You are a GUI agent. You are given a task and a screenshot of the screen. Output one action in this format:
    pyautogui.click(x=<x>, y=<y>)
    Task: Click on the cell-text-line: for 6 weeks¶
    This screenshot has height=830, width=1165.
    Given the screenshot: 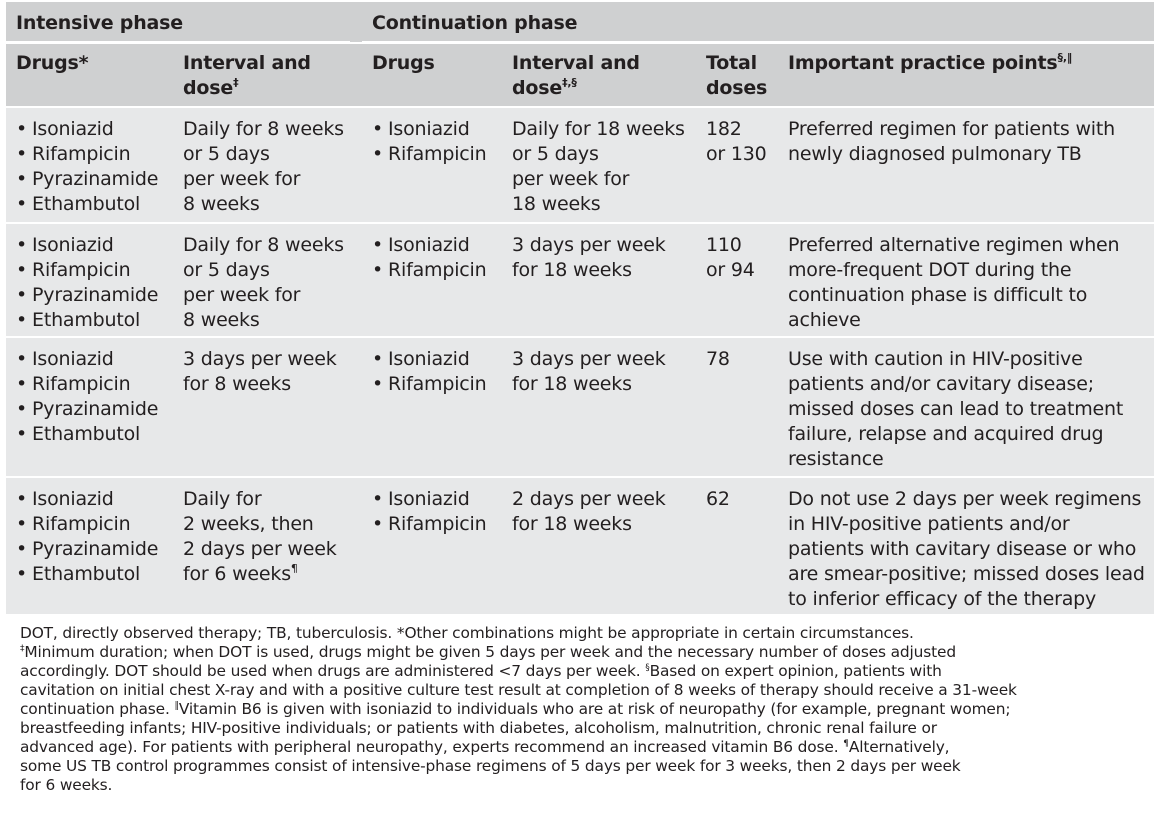 What is the action you would take?
    pyautogui.click(x=240, y=573)
    